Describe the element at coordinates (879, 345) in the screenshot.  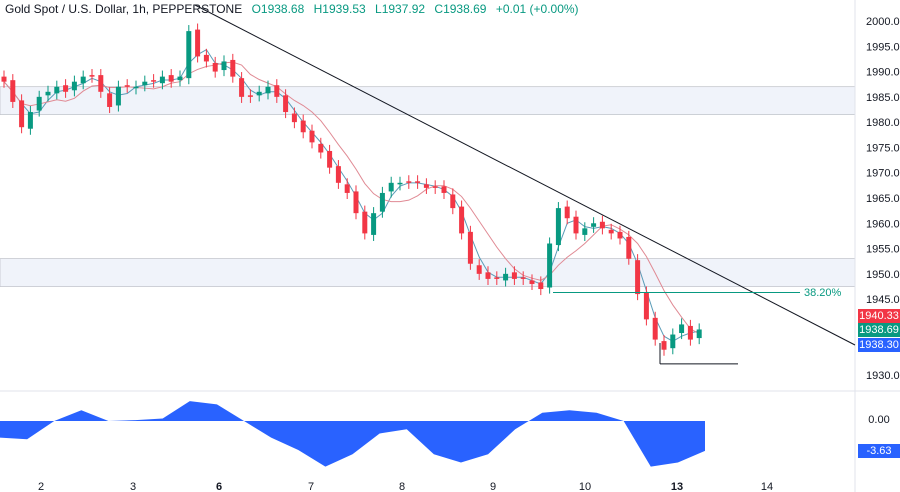
I see `ma-fast-price-label: 1938.30` at that location.